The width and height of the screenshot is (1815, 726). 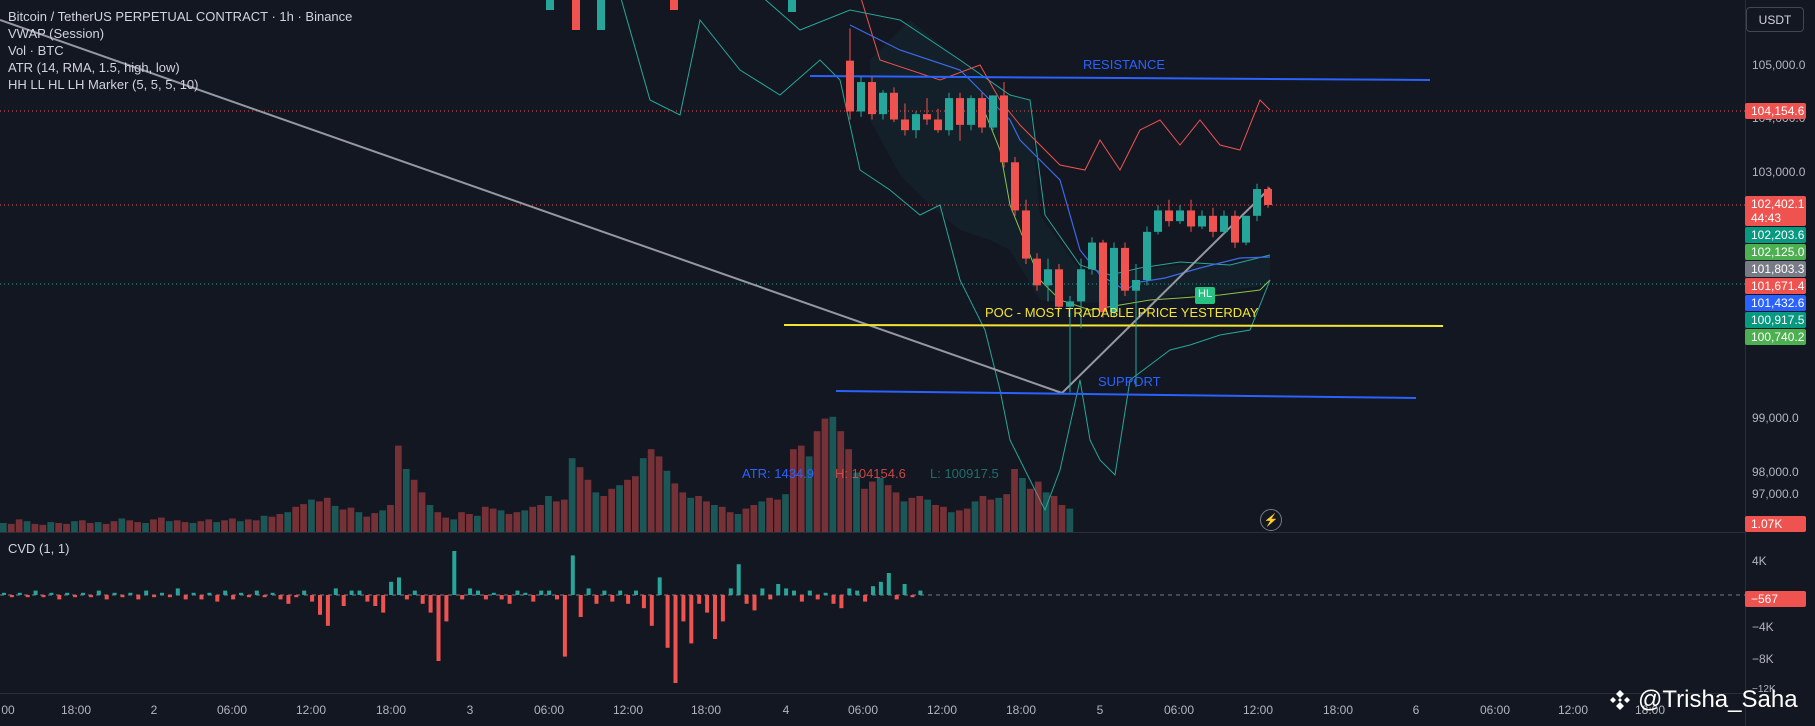 I want to click on cvd-legend: CVD (1, 1), so click(x=39, y=548).